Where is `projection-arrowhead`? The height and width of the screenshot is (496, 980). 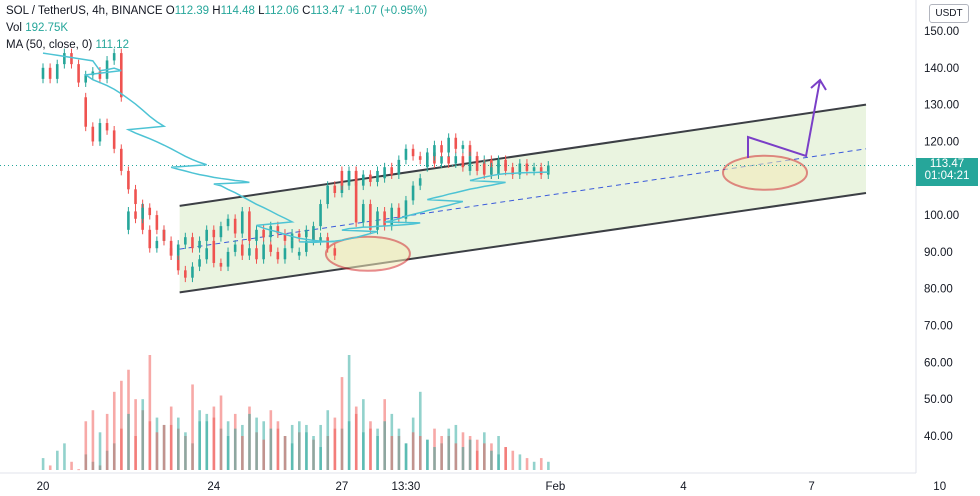
projection-arrowhead is located at coordinates (818, 84).